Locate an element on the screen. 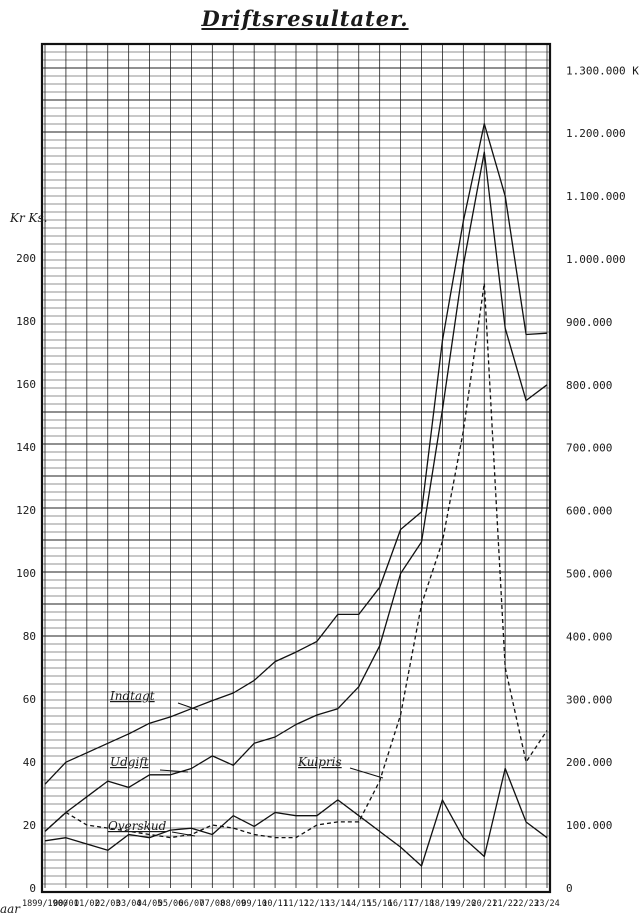 The width and height of the screenshot is (640, 917). annotation-overskud: Overskud is located at coordinates (137, 826).